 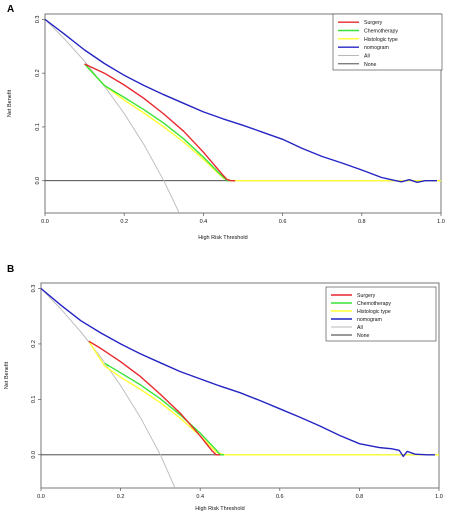 I want to click on panel-label: A, so click(x=10, y=9).